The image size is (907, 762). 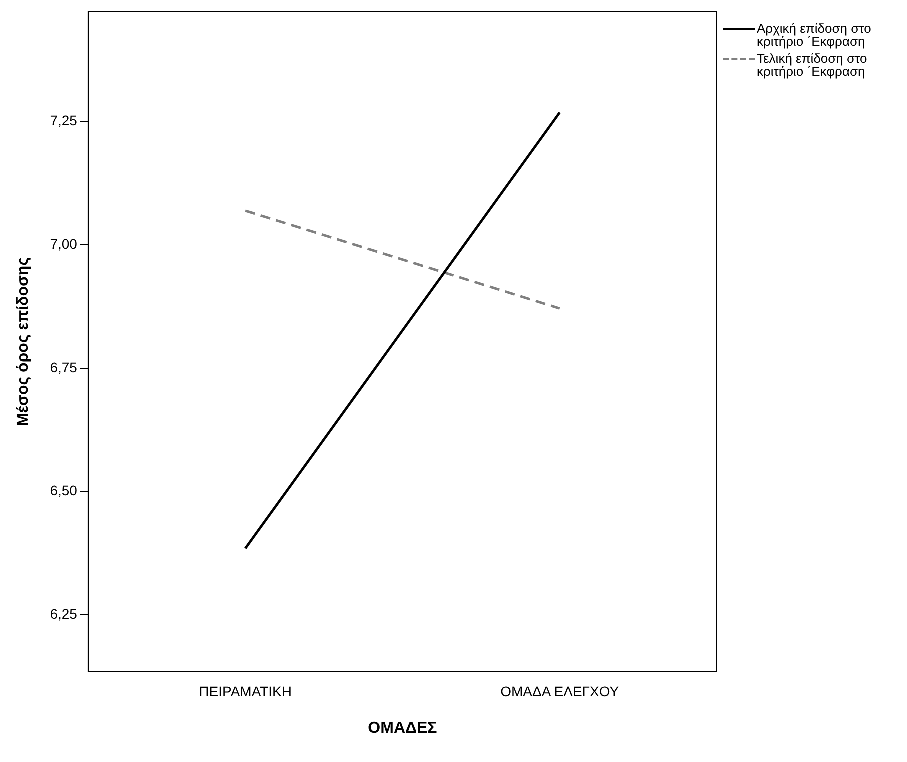 What do you see at coordinates (64, 244) in the screenshot?
I see `y-tick-label: 7,00` at bounding box center [64, 244].